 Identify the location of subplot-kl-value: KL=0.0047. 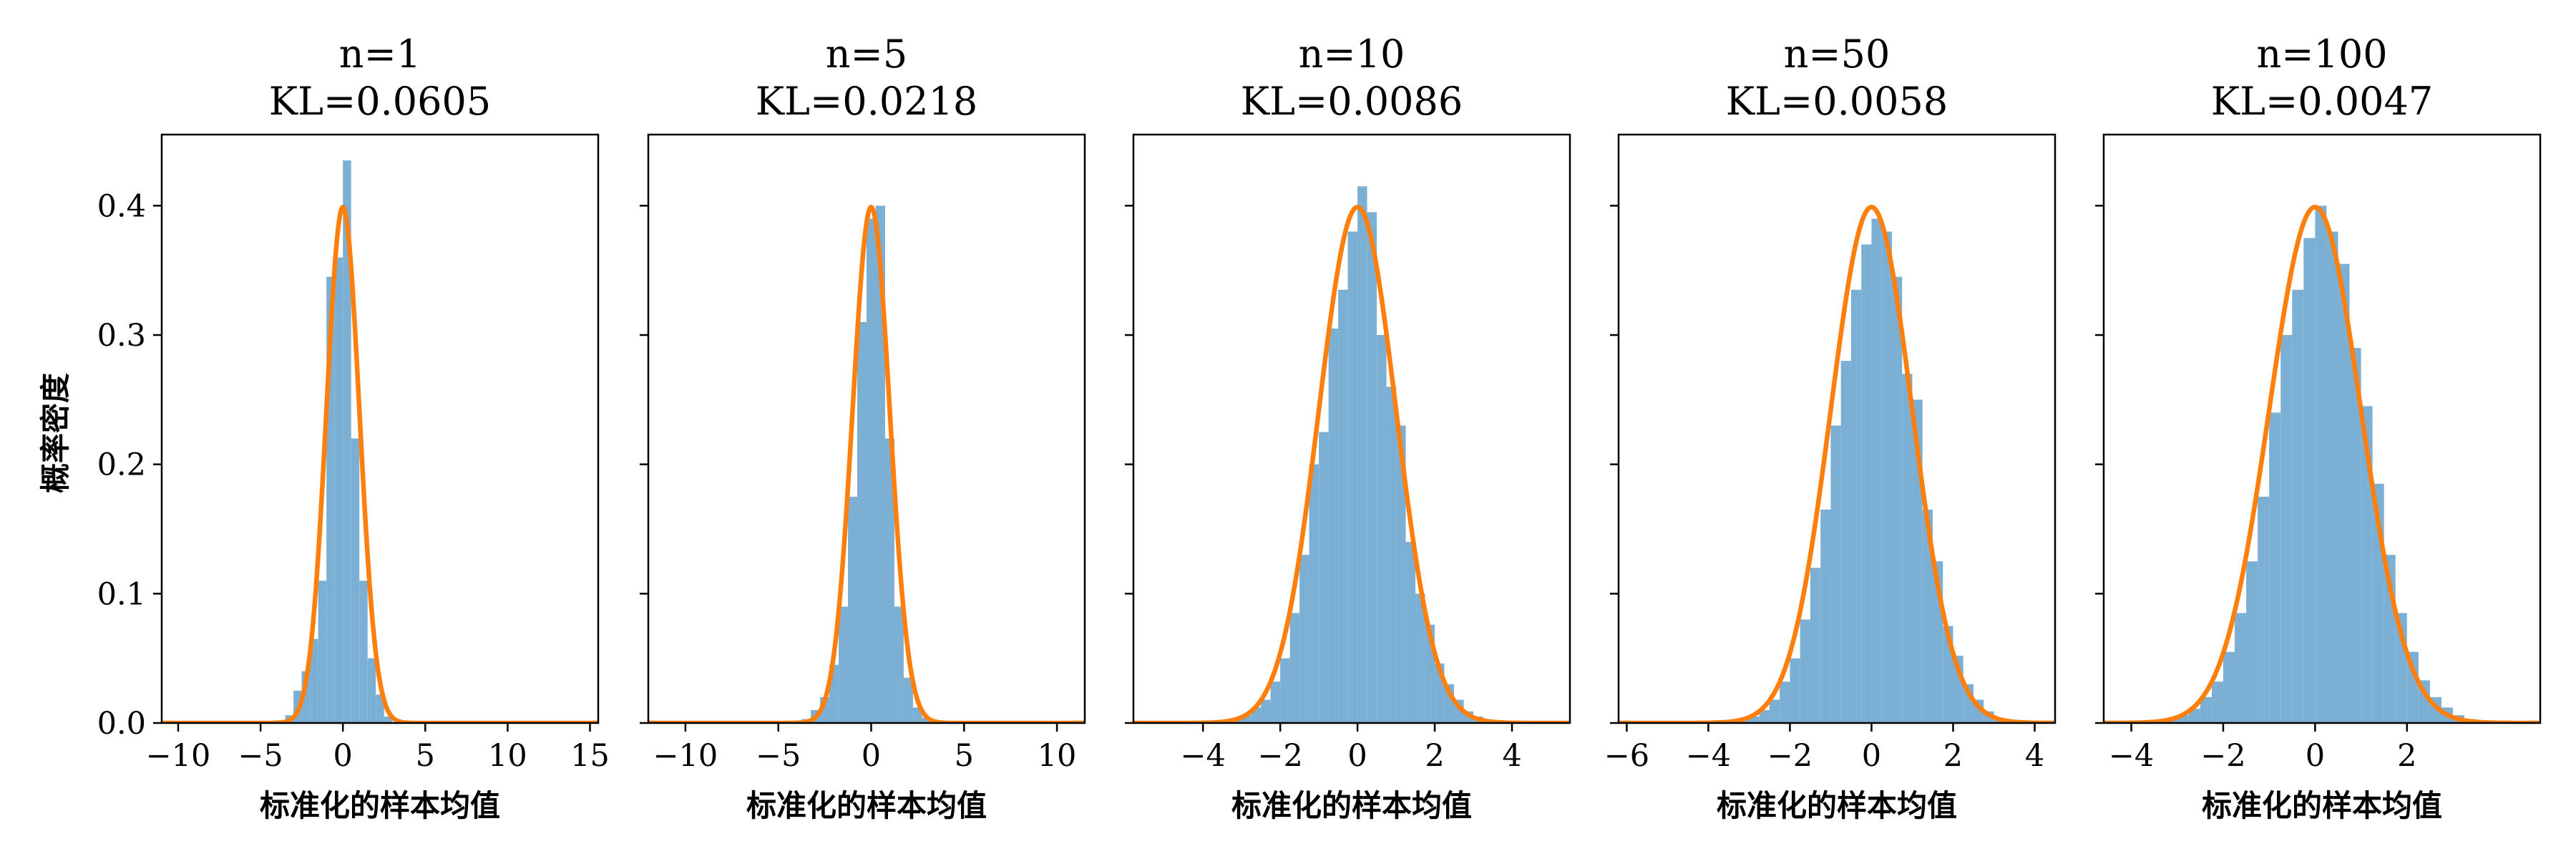
(2322, 101).